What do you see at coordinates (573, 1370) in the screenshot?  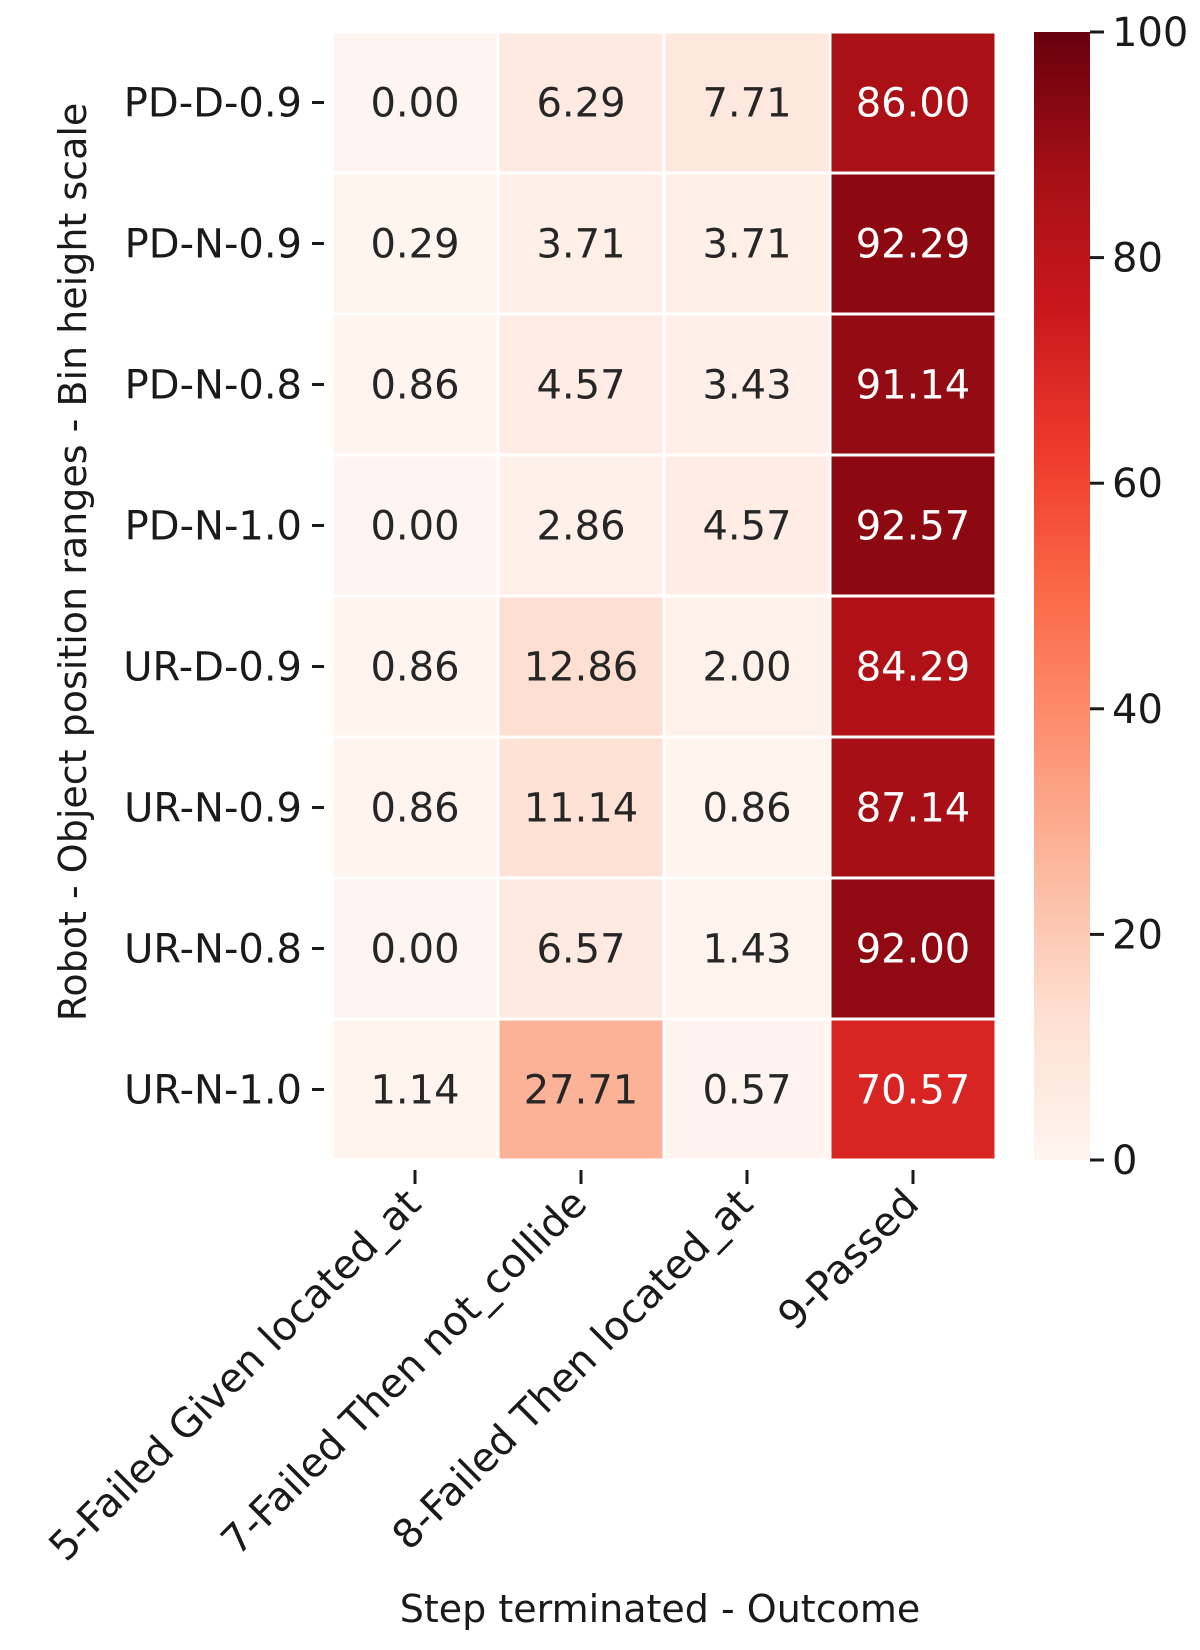 I see `x-tick-label: 8-Failed Then located_at` at bounding box center [573, 1370].